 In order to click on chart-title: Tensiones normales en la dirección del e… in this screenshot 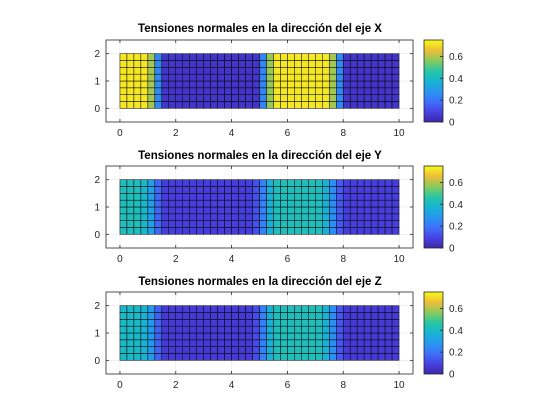, I will do `click(259, 282)`.